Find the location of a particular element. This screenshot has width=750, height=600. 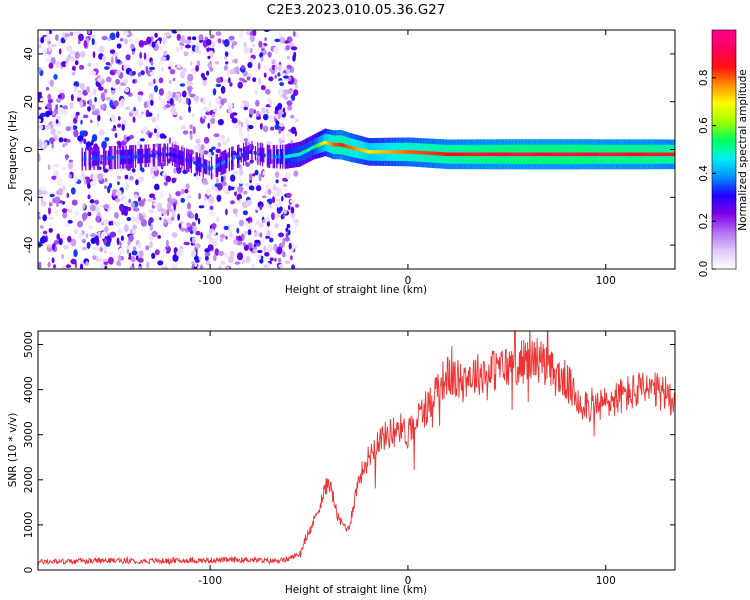

spectrogram-signal-track is located at coordinates (378, 154).